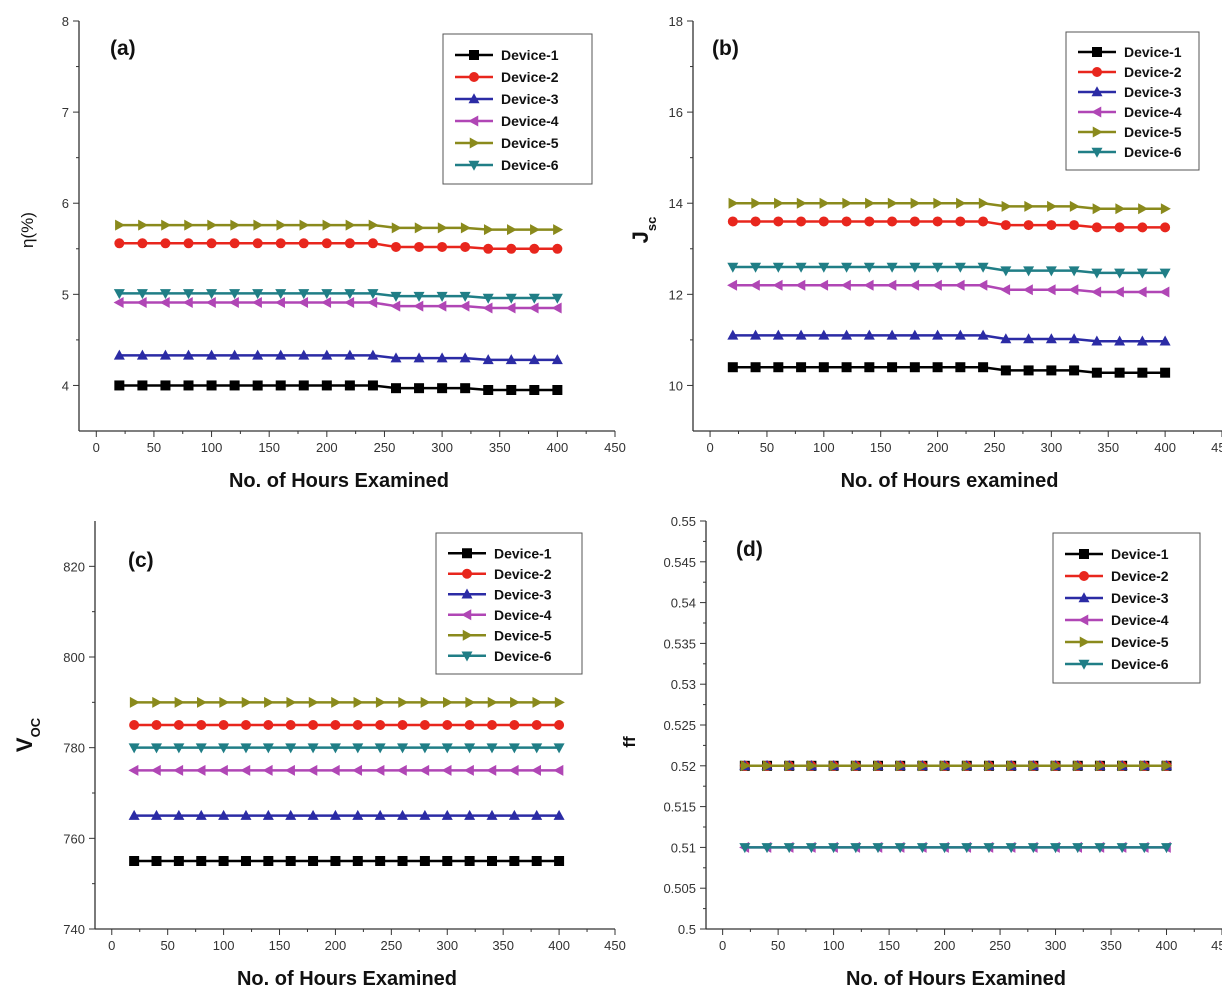  What do you see at coordinates (1140, 664) in the screenshot?
I see `legend-label: Device-6` at bounding box center [1140, 664].